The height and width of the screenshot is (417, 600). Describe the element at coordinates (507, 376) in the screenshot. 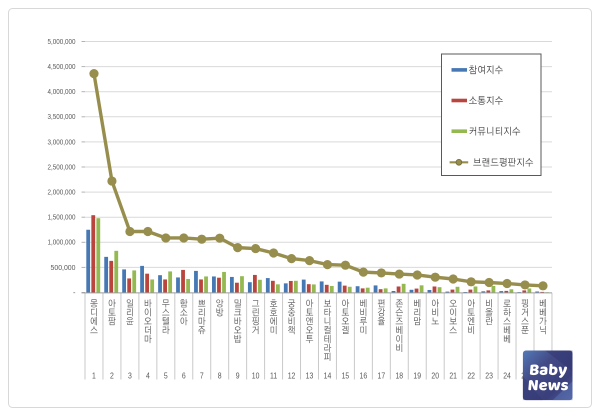

I see `svg-text: 24` at that location.